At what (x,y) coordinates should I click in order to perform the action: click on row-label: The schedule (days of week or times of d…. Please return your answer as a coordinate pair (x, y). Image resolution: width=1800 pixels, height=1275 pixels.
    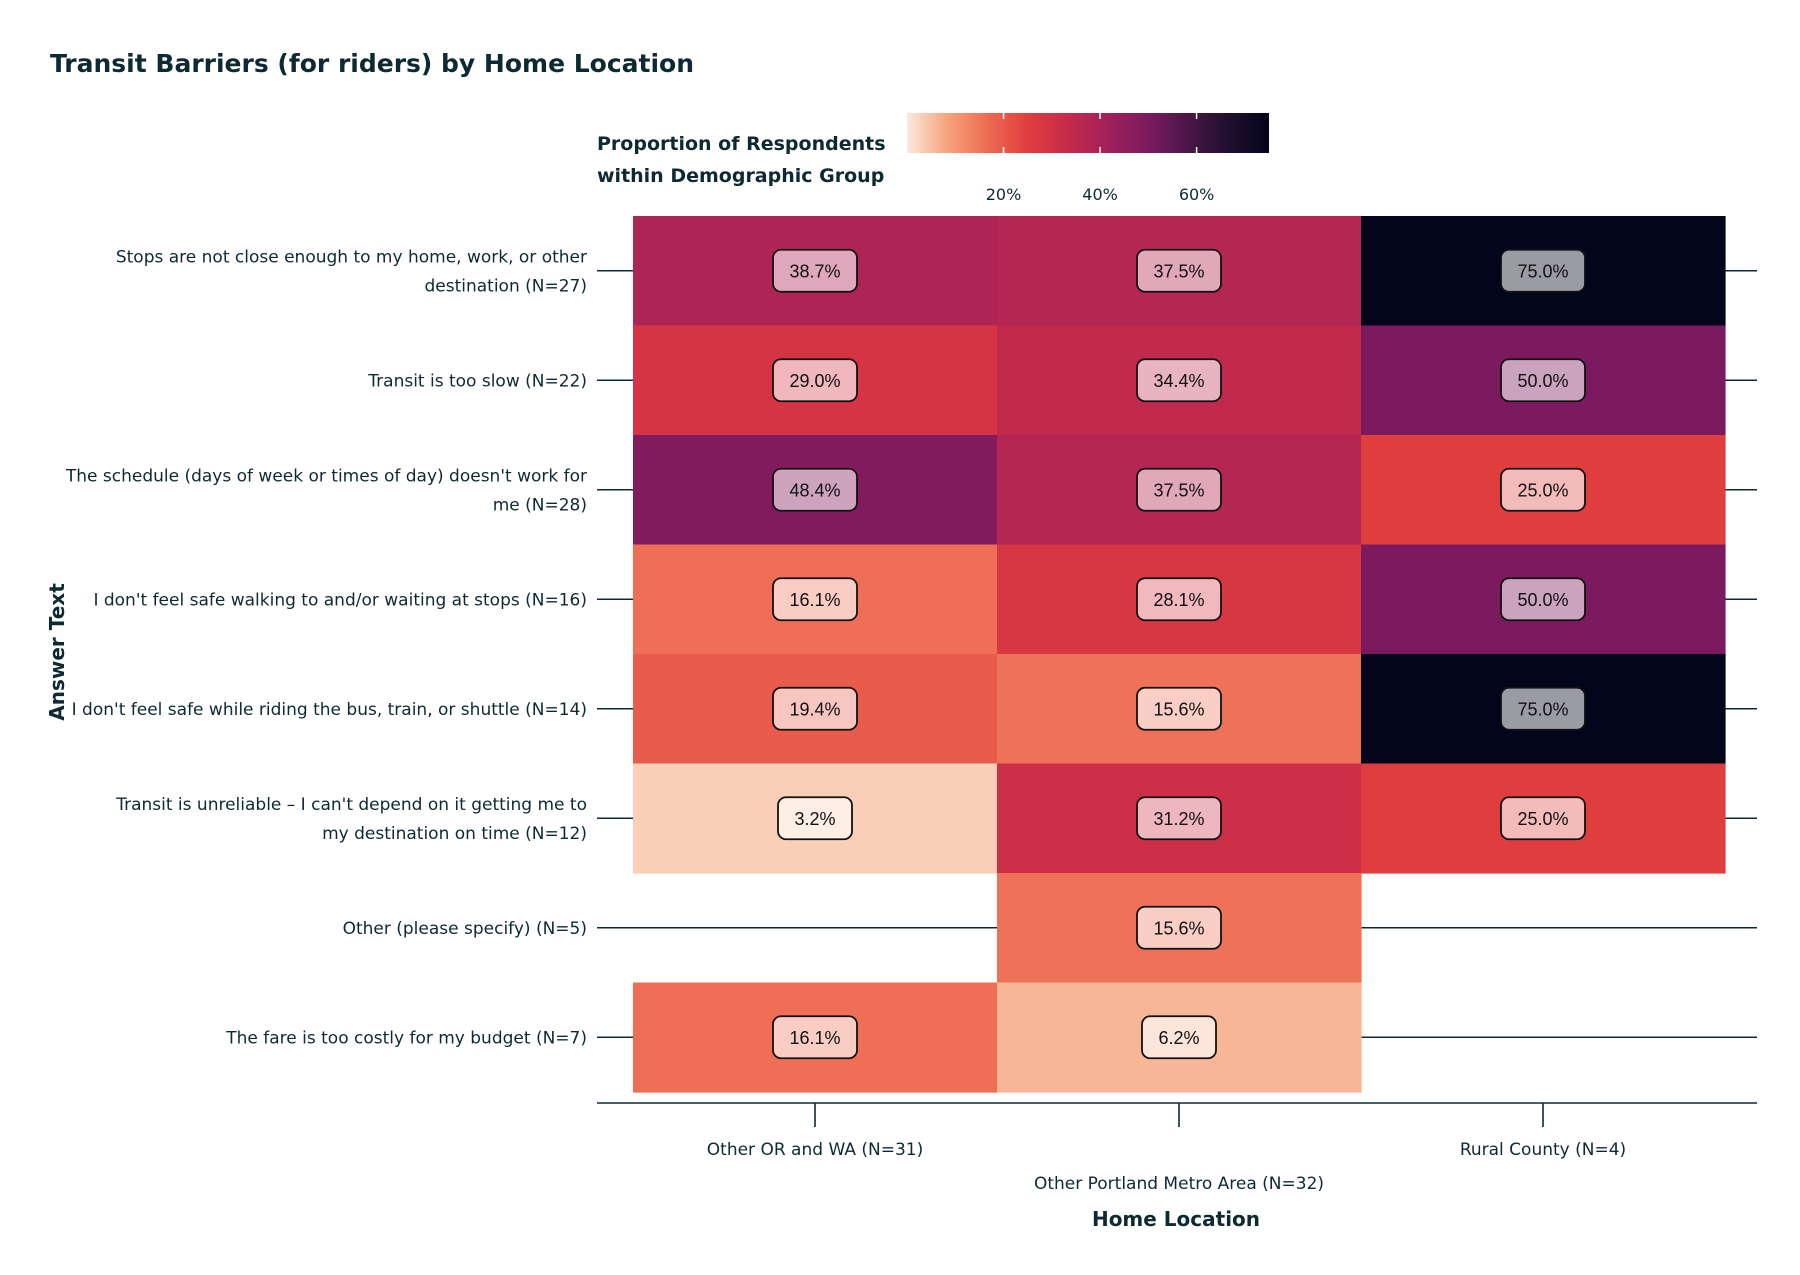
    Looking at the image, I should click on (326, 476).